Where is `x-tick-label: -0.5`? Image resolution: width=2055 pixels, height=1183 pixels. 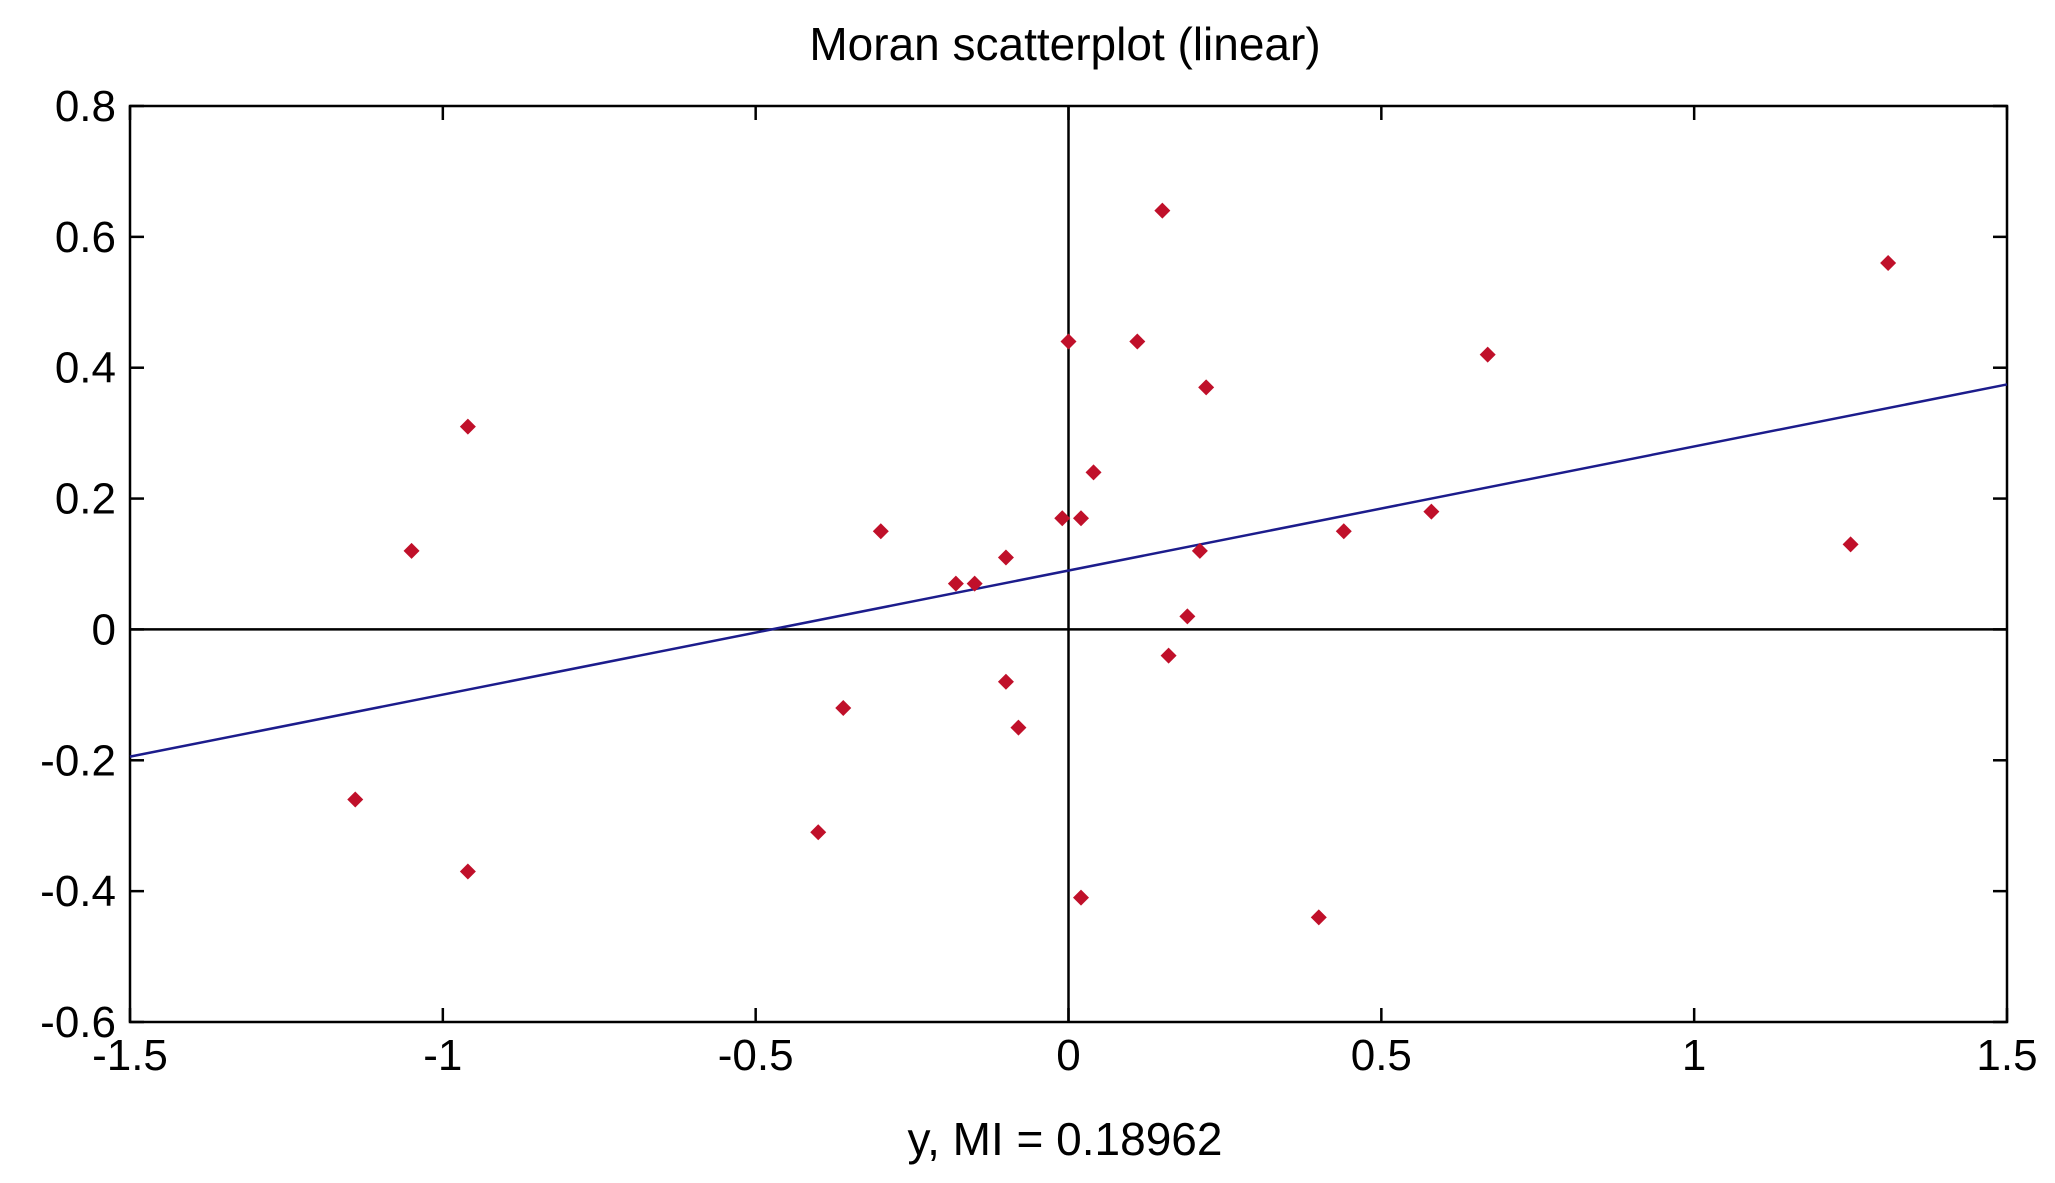 x-tick-label: -0.5 is located at coordinates (756, 1055).